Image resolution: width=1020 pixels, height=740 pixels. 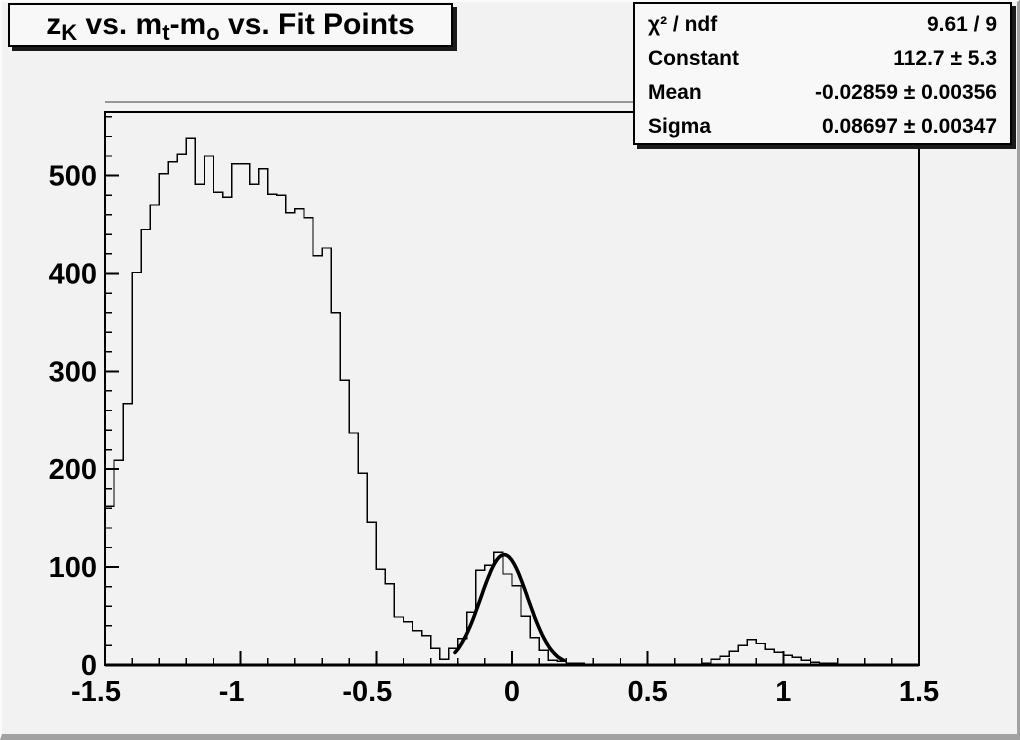 I want to click on title-box: zK vs. mt-mo vs. Fit Points, so click(x=230, y=25).